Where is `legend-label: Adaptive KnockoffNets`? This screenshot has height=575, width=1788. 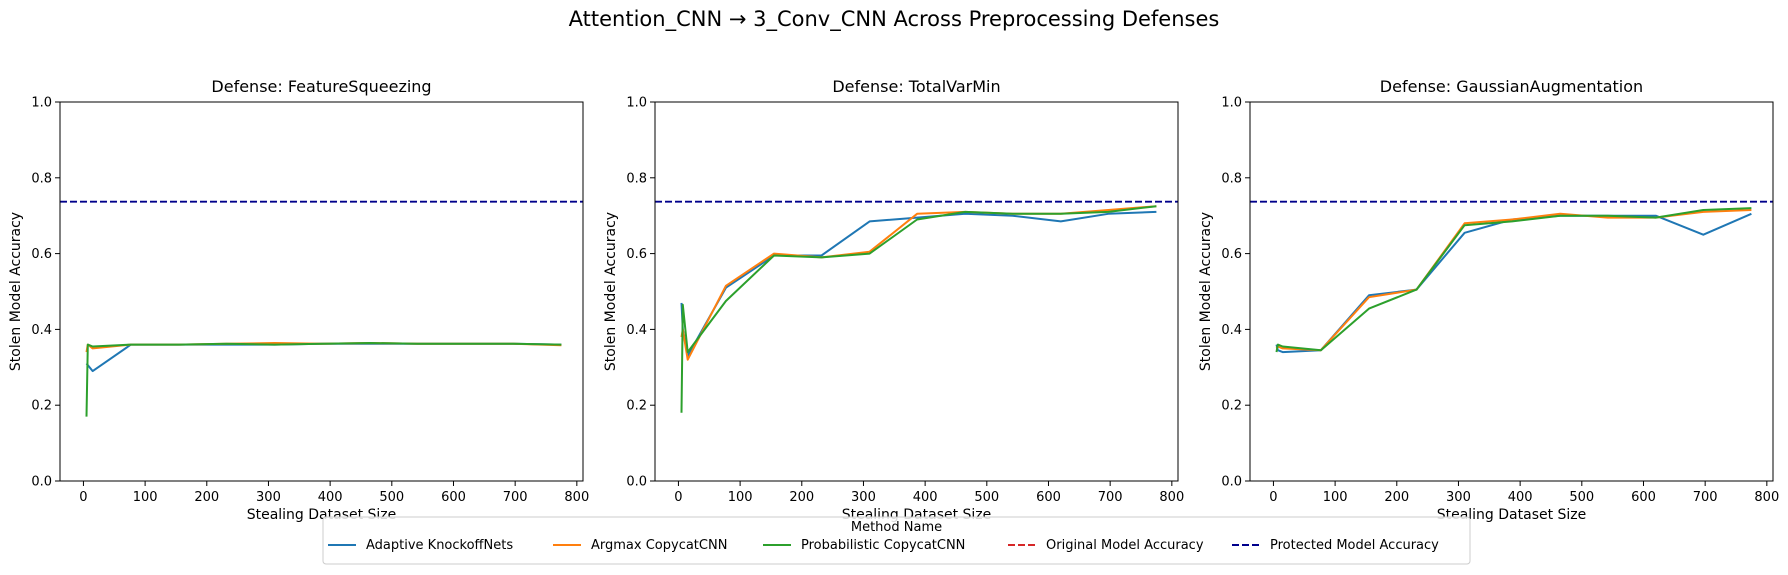 legend-label: Adaptive KnockoffNets is located at coordinates (439, 545).